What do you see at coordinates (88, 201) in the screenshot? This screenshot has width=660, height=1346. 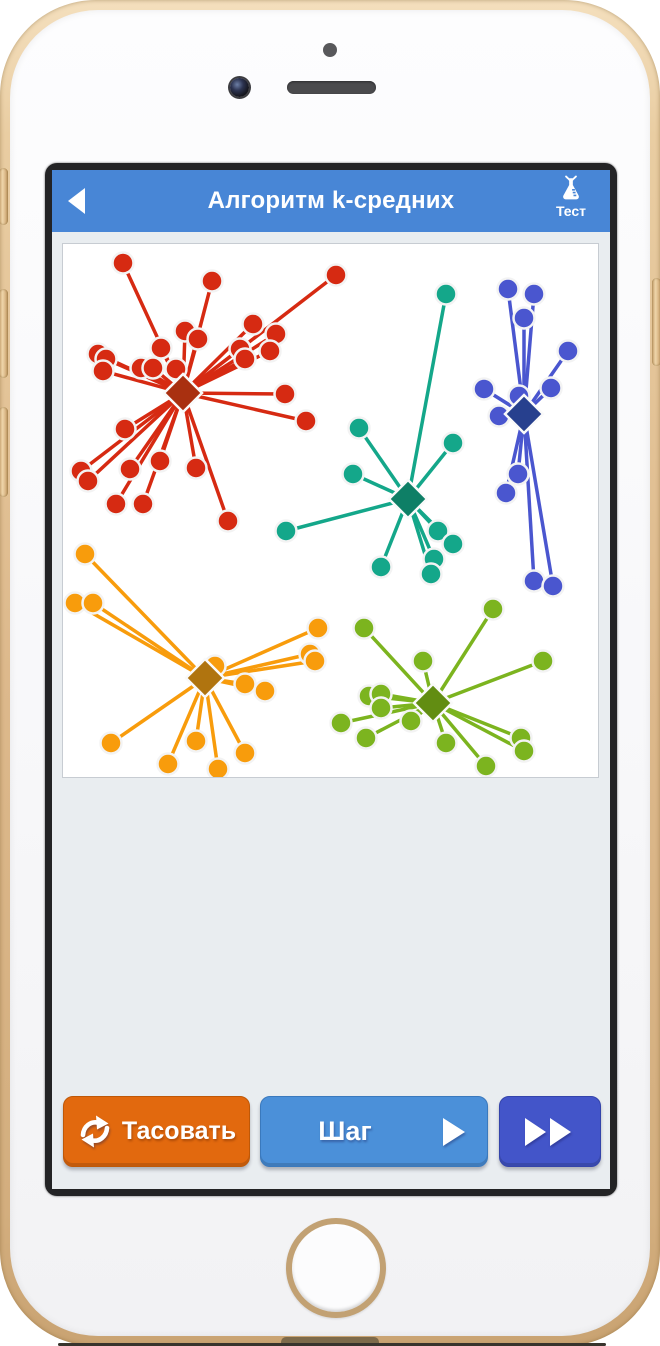 I see `back-button` at bounding box center [88, 201].